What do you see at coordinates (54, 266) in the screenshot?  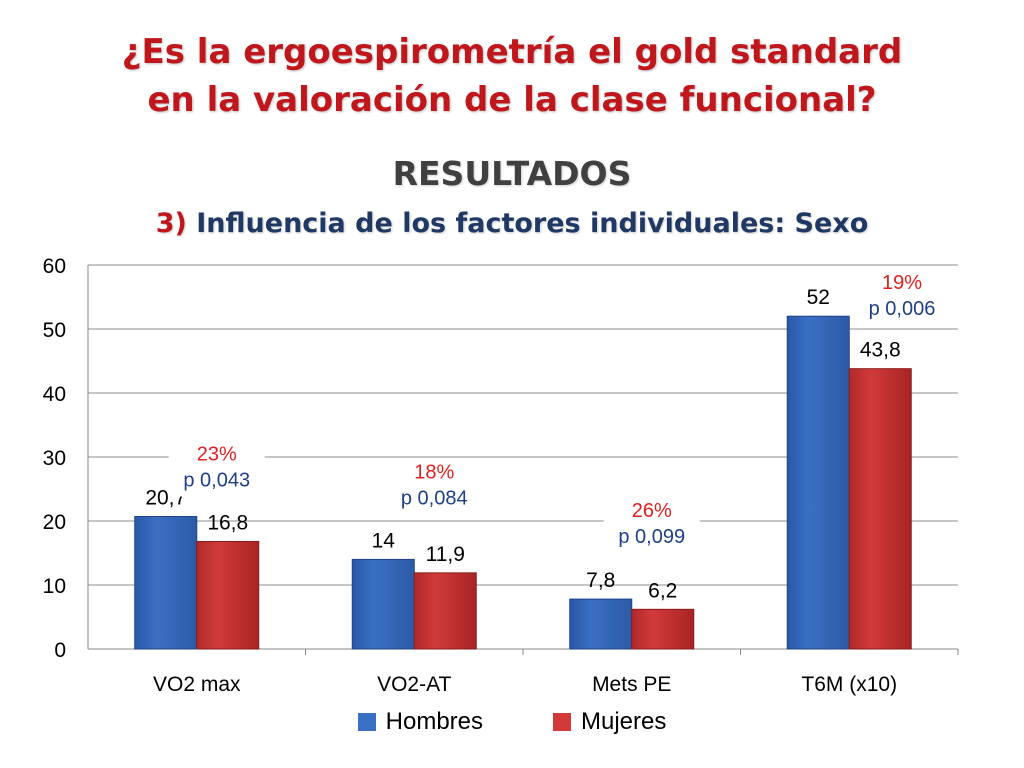 I see `y-tick-label: 60` at bounding box center [54, 266].